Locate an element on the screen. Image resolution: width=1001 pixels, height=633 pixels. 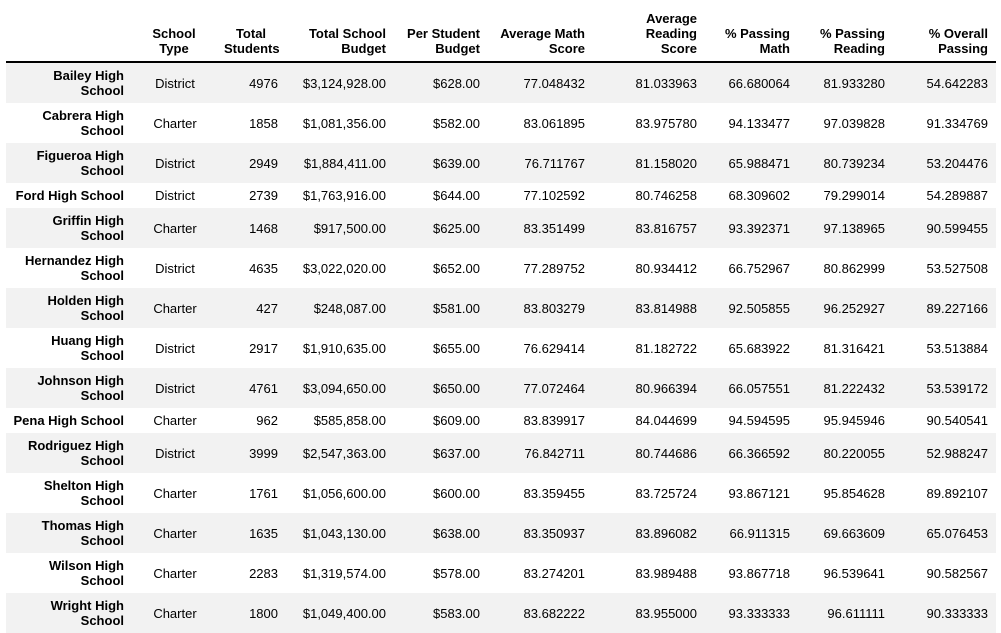
cell-per-student-budget: $581.00 is located at coordinates (456, 308).